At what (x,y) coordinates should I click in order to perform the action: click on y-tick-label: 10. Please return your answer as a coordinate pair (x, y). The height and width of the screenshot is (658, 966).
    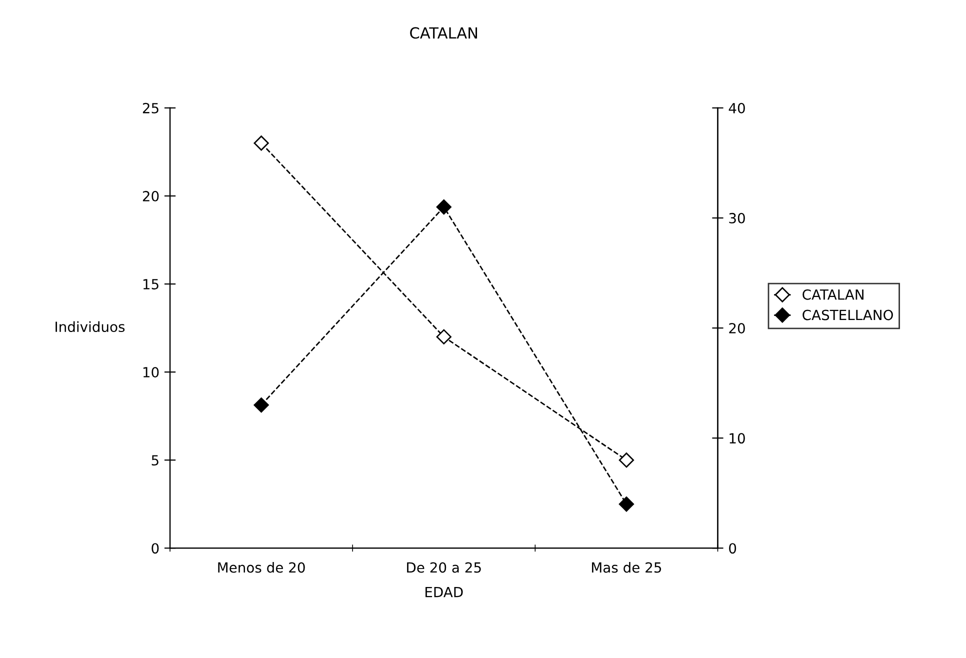
    Looking at the image, I should click on (151, 372).